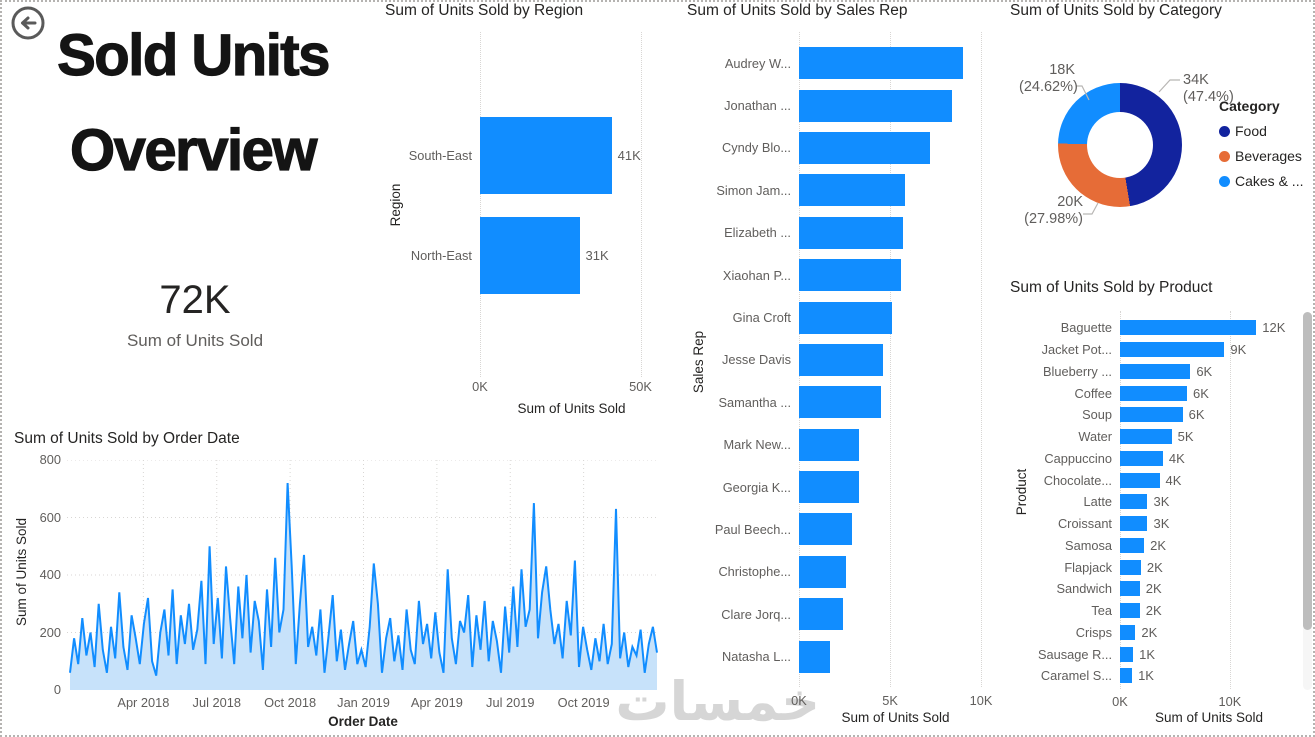 The width and height of the screenshot is (1315, 737). I want to click on axis-tick-label: Jan 2019, so click(363, 702).